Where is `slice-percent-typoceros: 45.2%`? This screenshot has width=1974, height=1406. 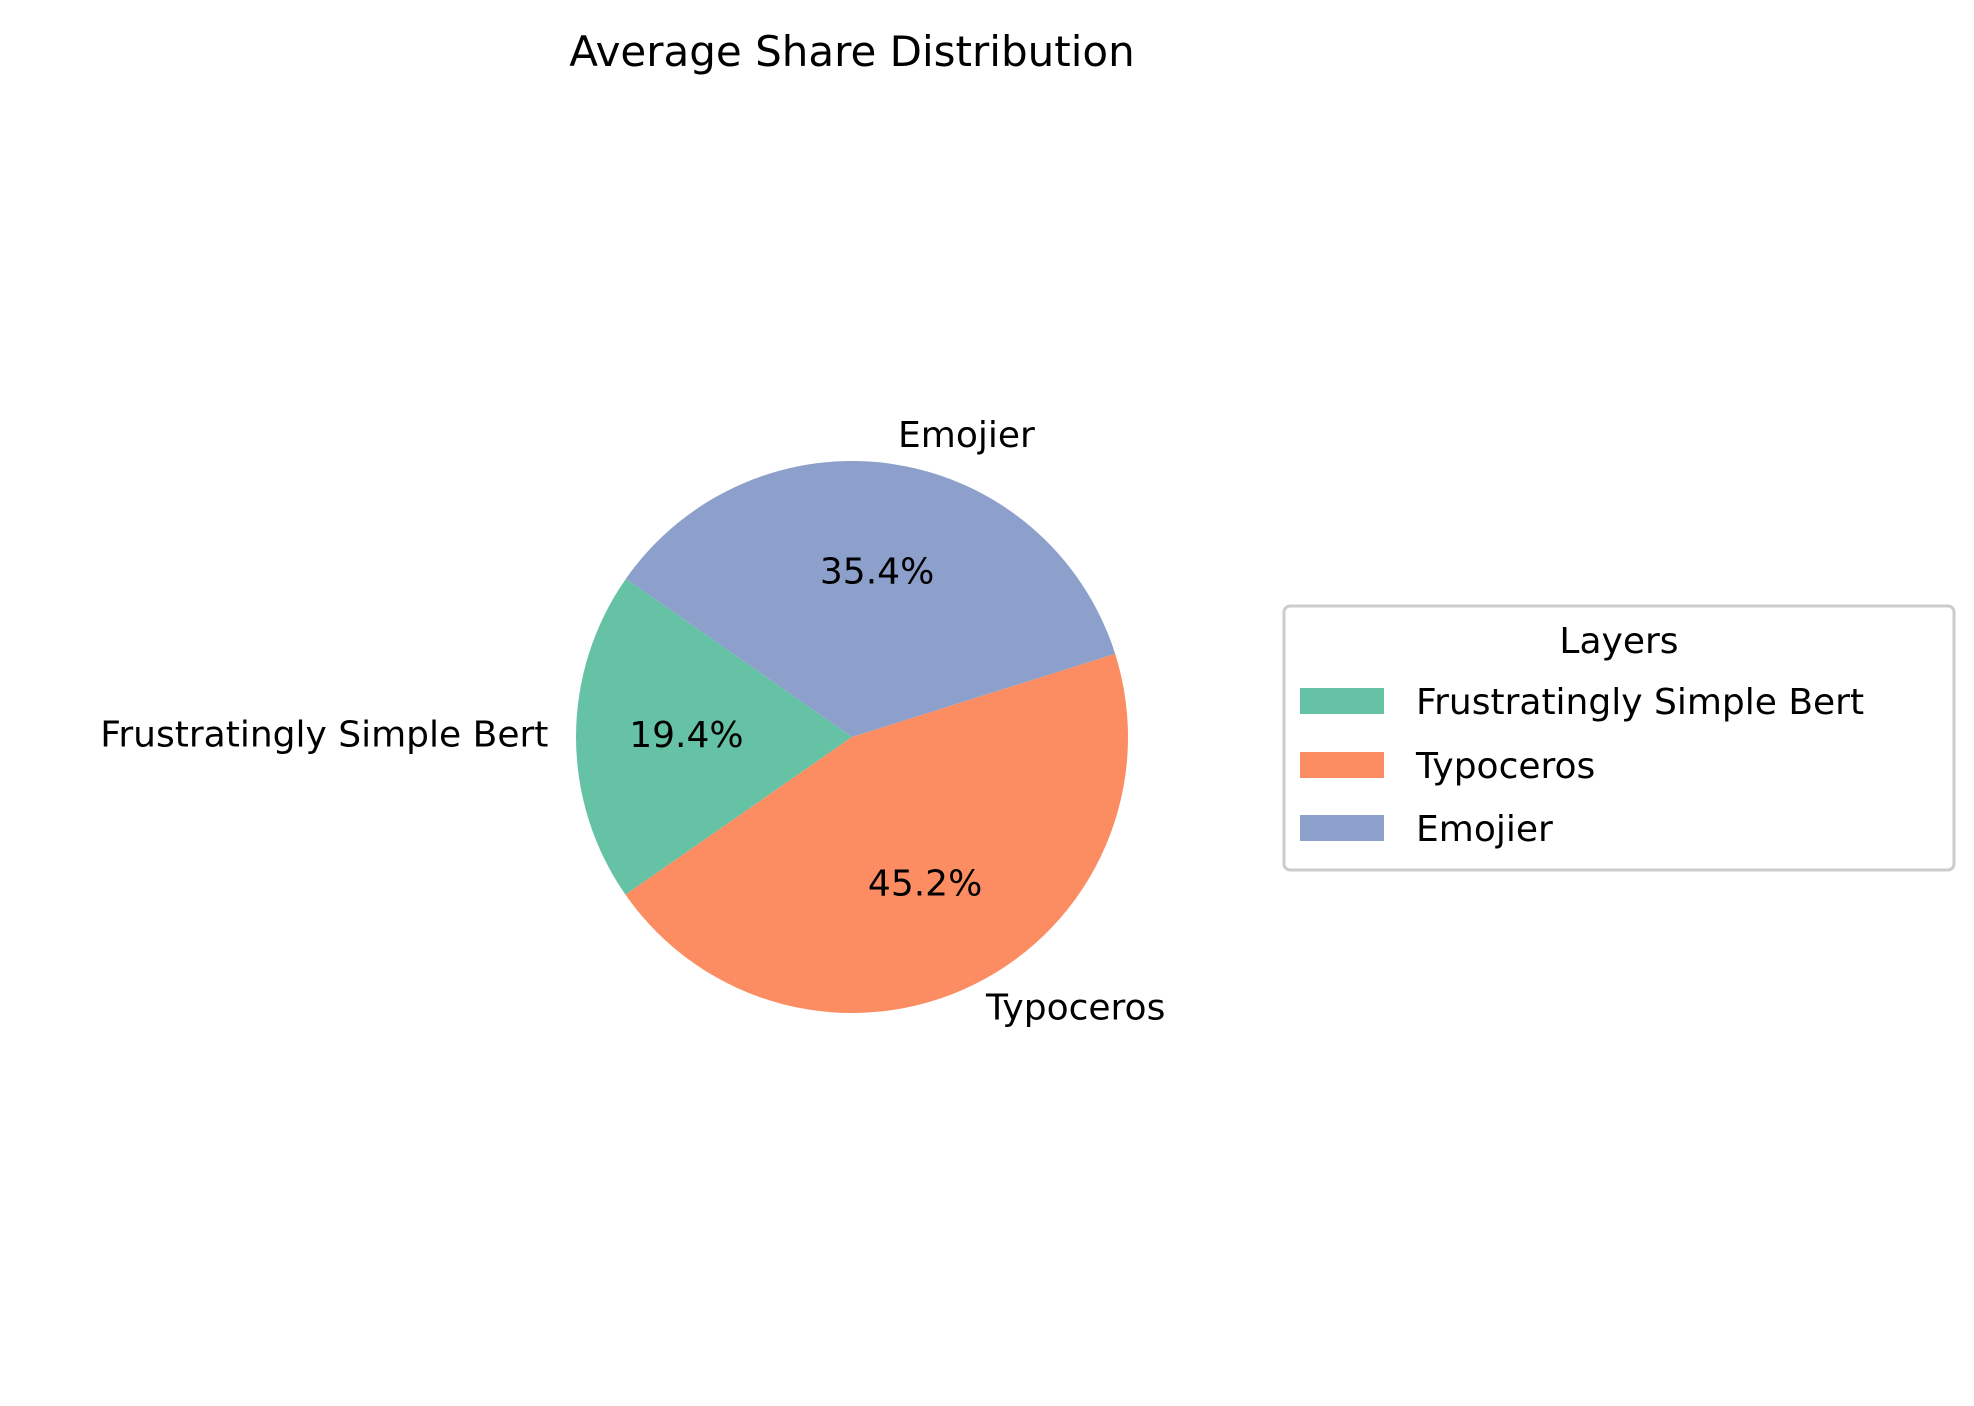
slice-percent-typoceros: 45.2% is located at coordinates (925, 884).